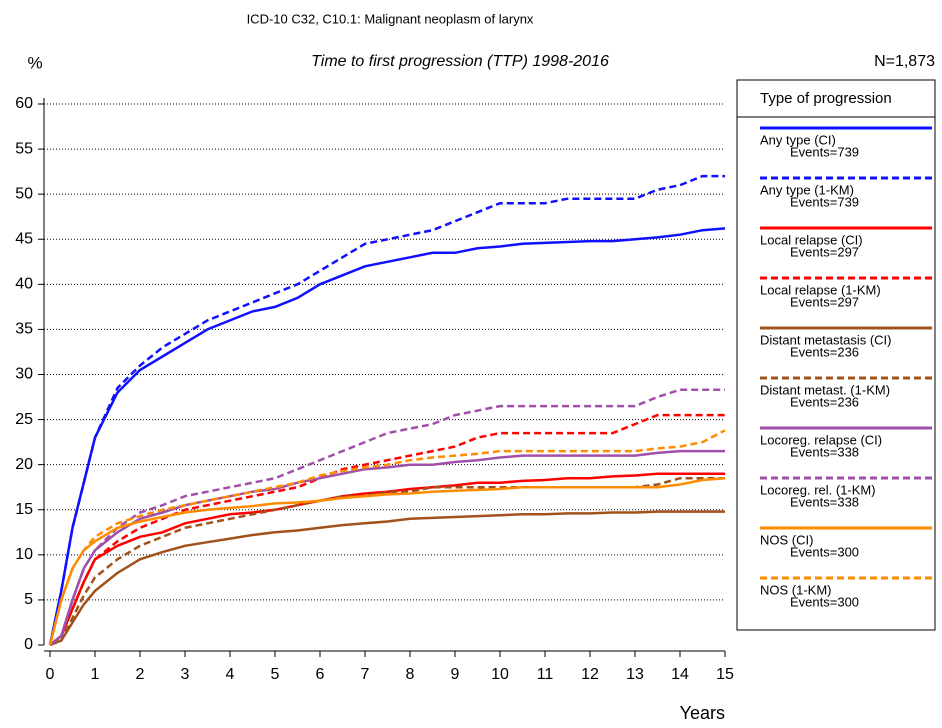 The width and height of the screenshot is (942, 728). Describe the element at coordinates (28, 644) in the screenshot. I see `y-tick-label: 0` at that location.